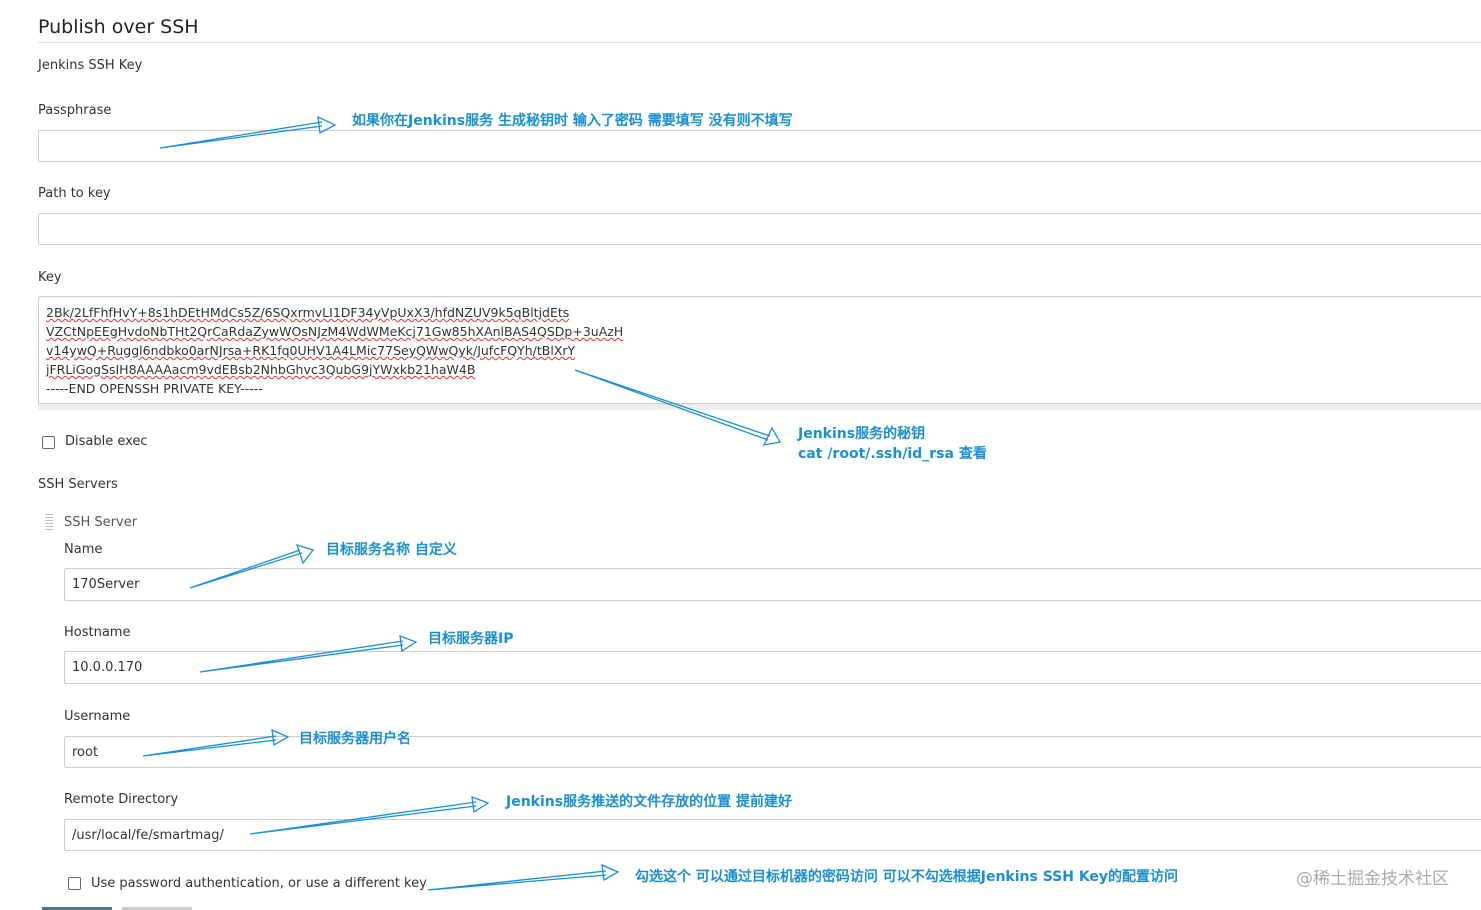 The height and width of the screenshot is (910, 1481). I want to click on annotation: 目标服务器IP, so click(471, 639).